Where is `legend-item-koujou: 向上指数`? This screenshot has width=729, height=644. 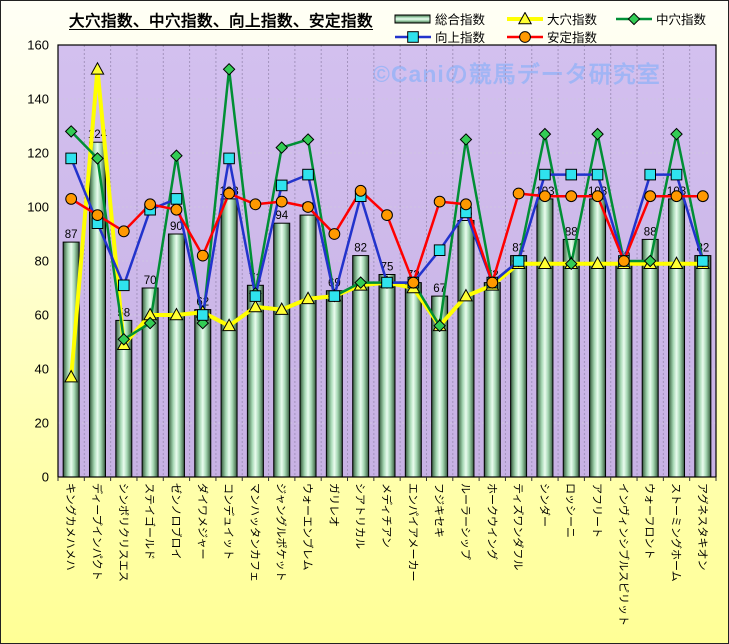
legend-item-koujou: 向上指数 is located at coordinates (439, 36).